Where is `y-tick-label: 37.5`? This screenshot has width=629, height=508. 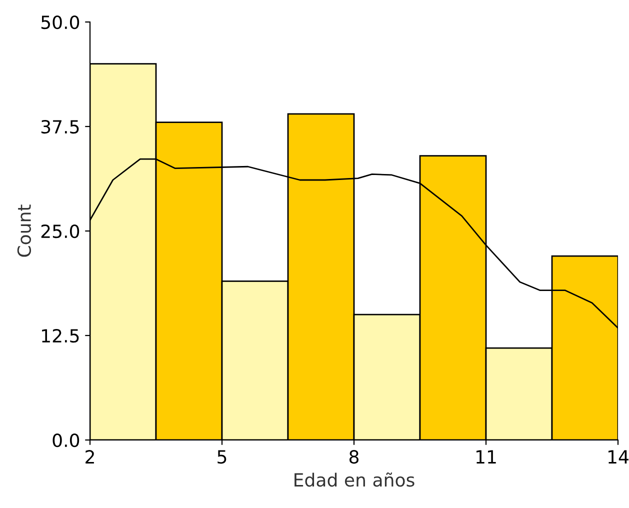
y-tick-label: 37.5 is located at coordinates (60, 127).